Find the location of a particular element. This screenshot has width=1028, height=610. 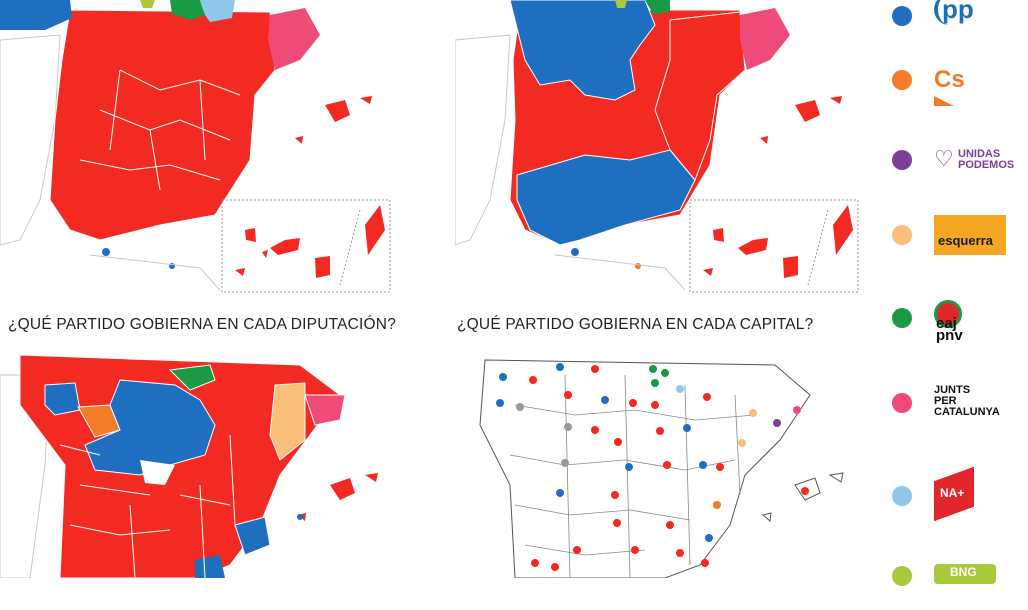

pp-logo: pp is located at coordinates (954, 12).